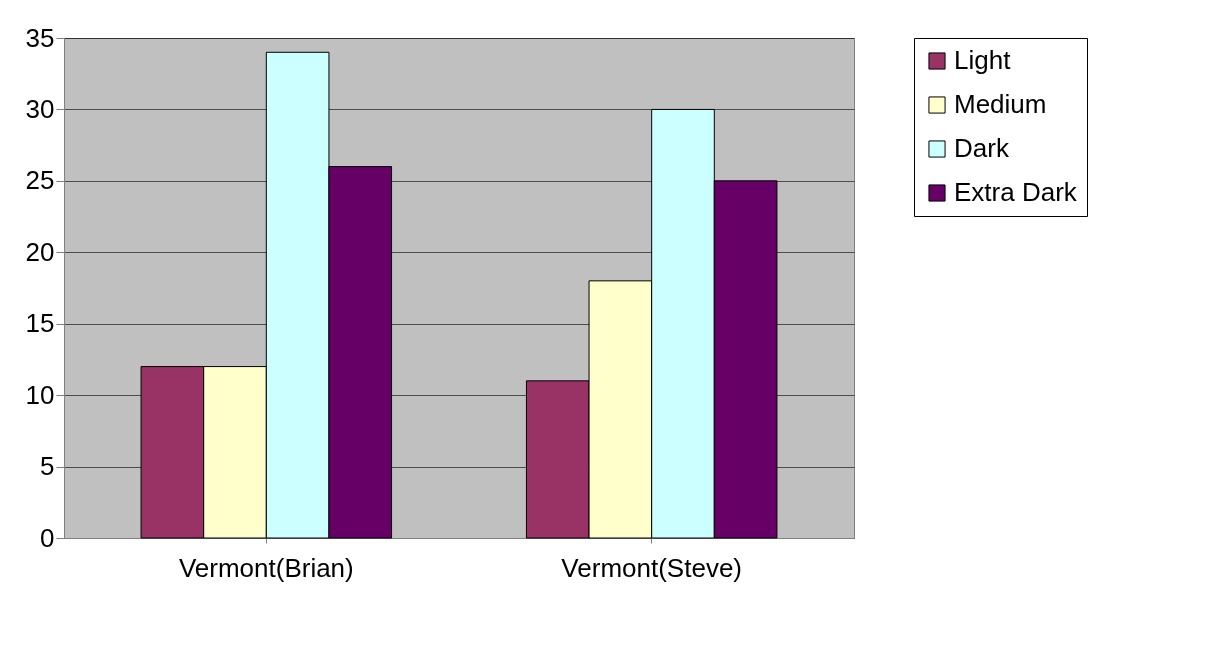 The image size is (1230, 668). I want to click on legend-label: Dark, so click(982, 148).